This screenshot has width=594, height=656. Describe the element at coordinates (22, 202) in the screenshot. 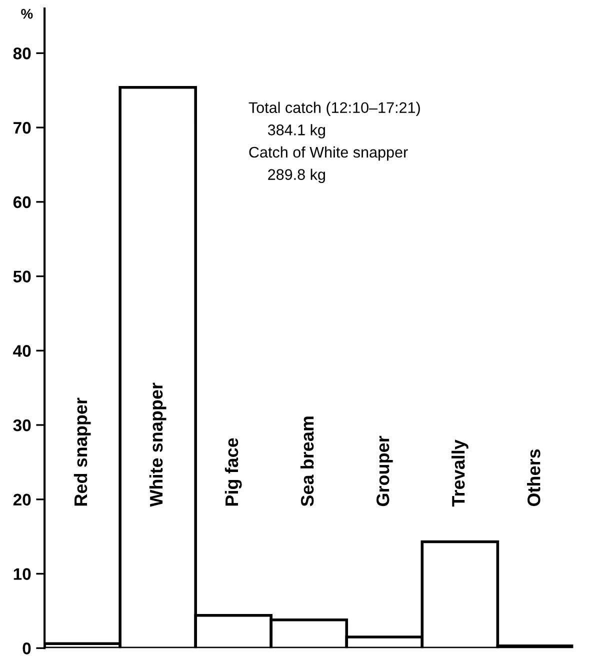

I see `y-tick-label: 60` at that location.